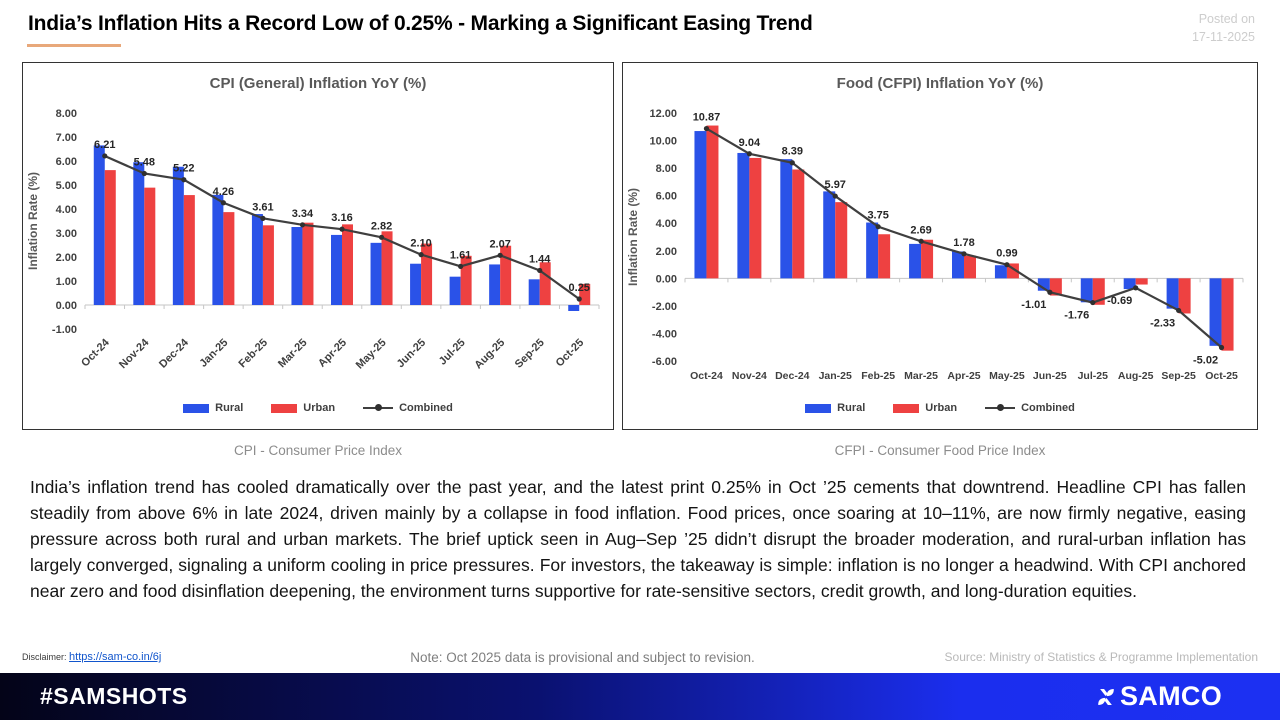  What do you see at coordinates (66, 114) in the screenshot?
I see `y-tick-label: 8.00` at bounding box center [66, 114].